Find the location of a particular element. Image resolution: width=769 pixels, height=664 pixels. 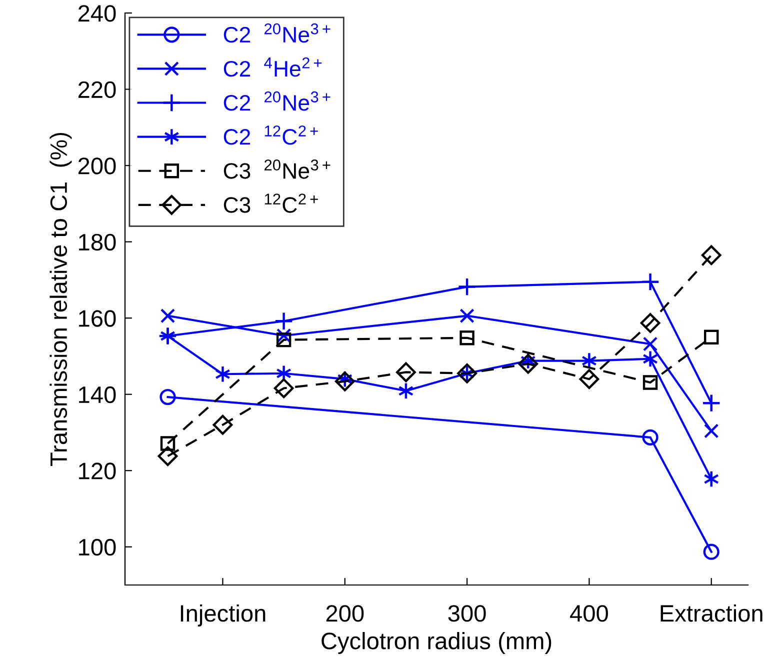

x-tick-label: Injection is located at coordinates (223, 615).